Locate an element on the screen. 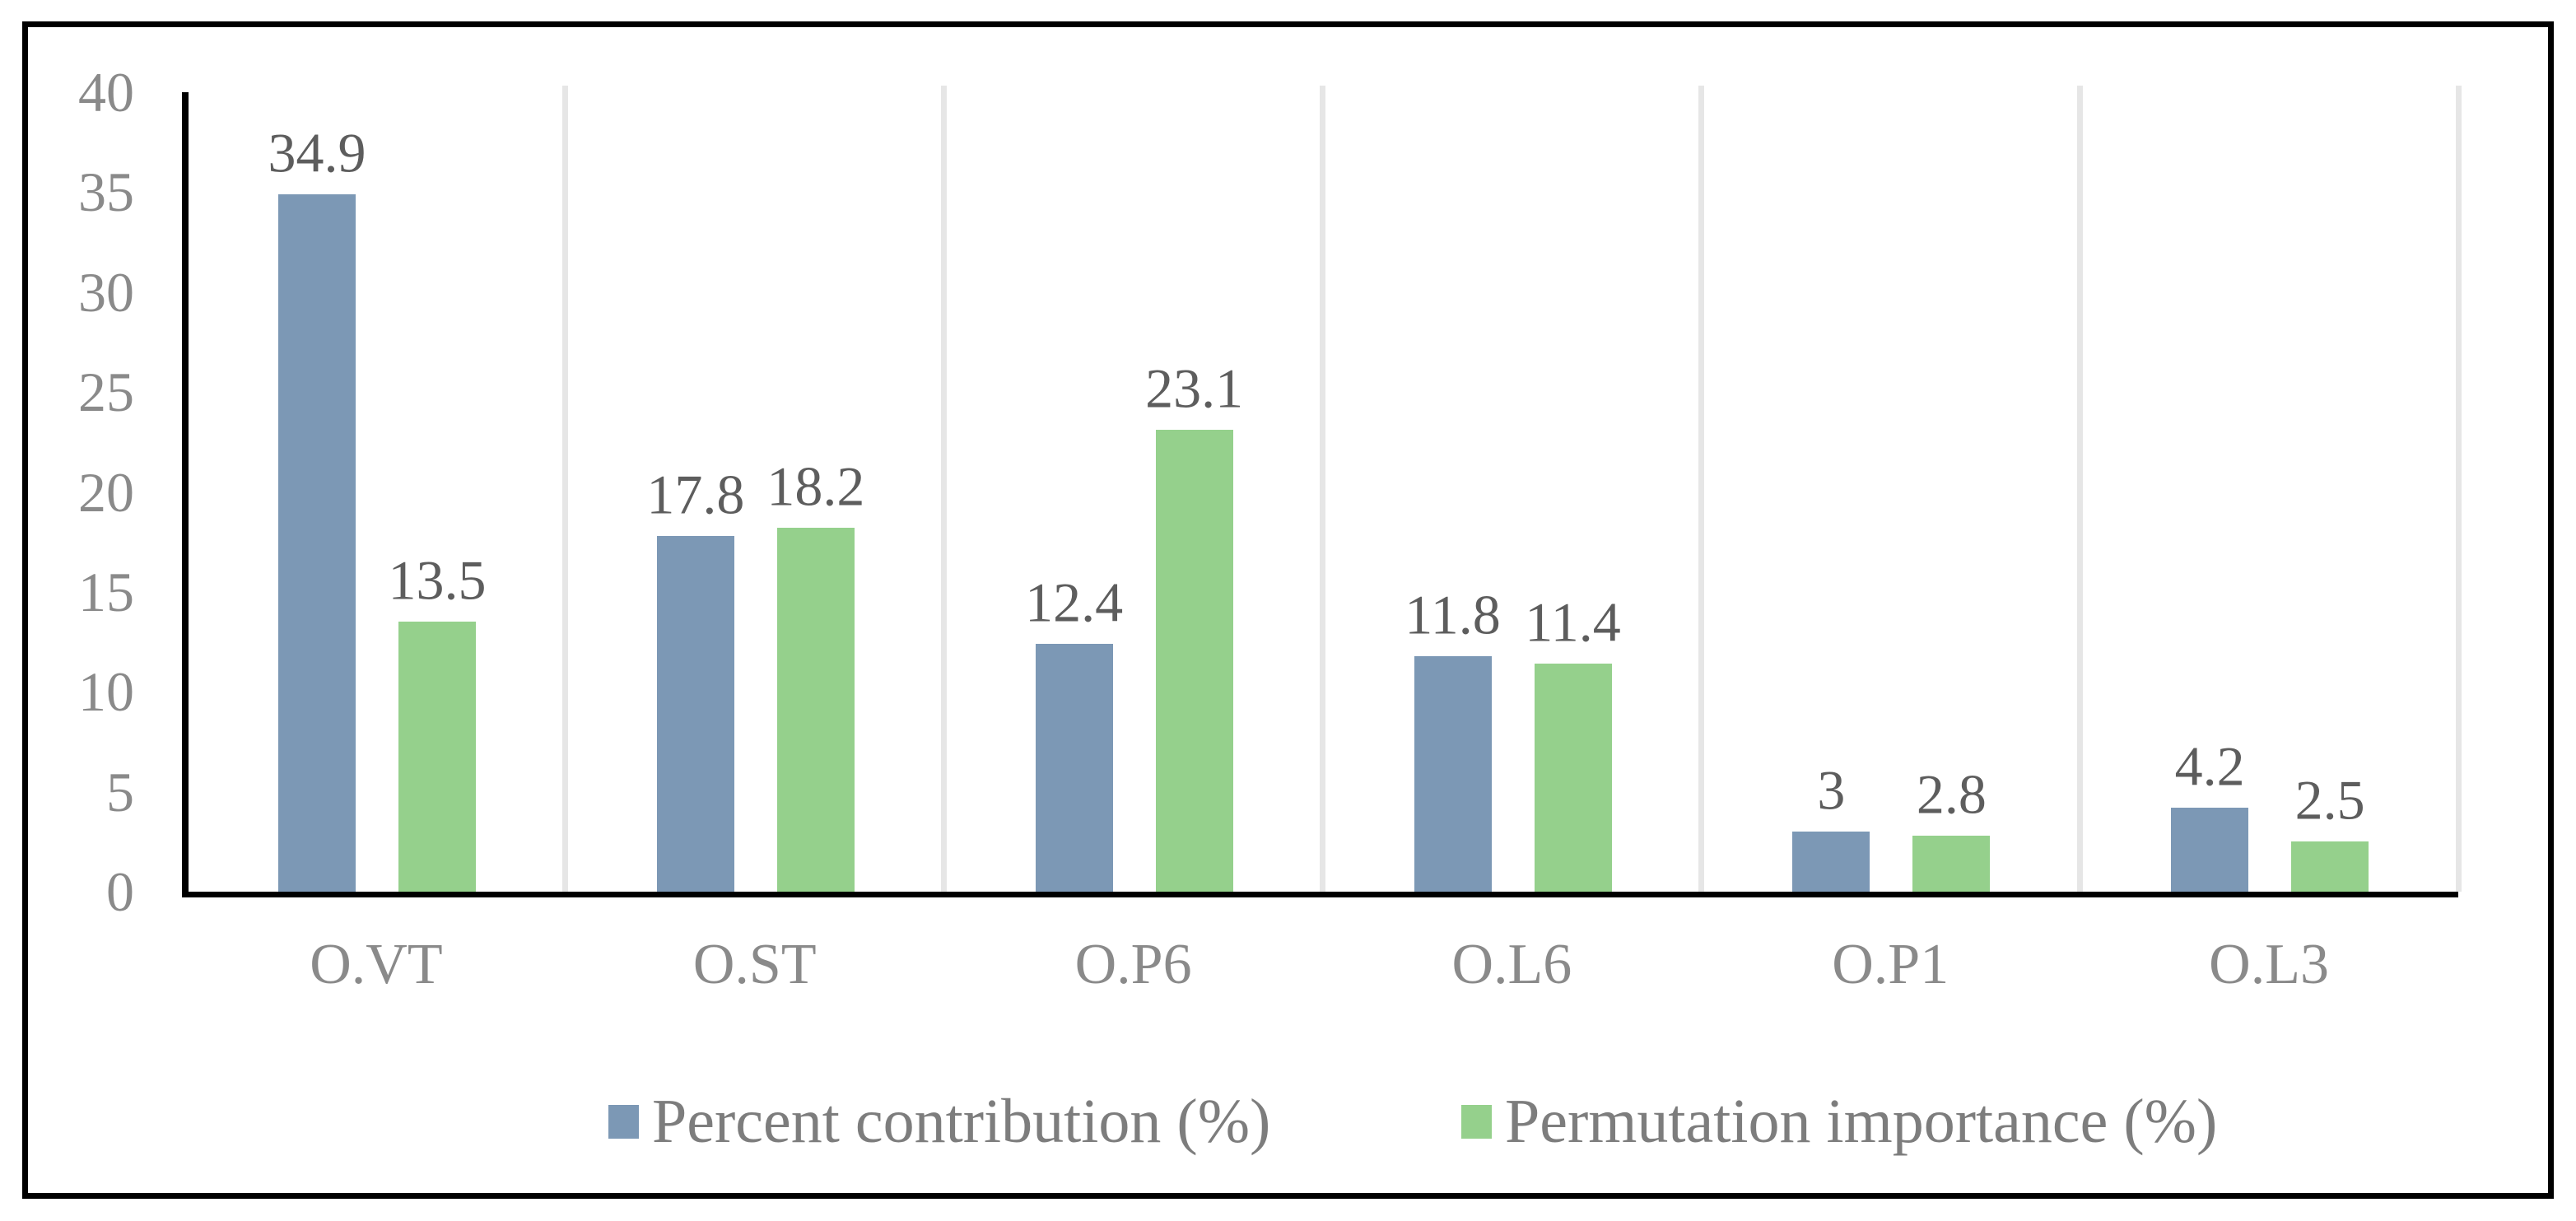 Image resolution: width=2576 pixels, height=1221 pixels. legend-label-permutation-importance: Permutation importance (%) is located at coordinates (1862, 1121).